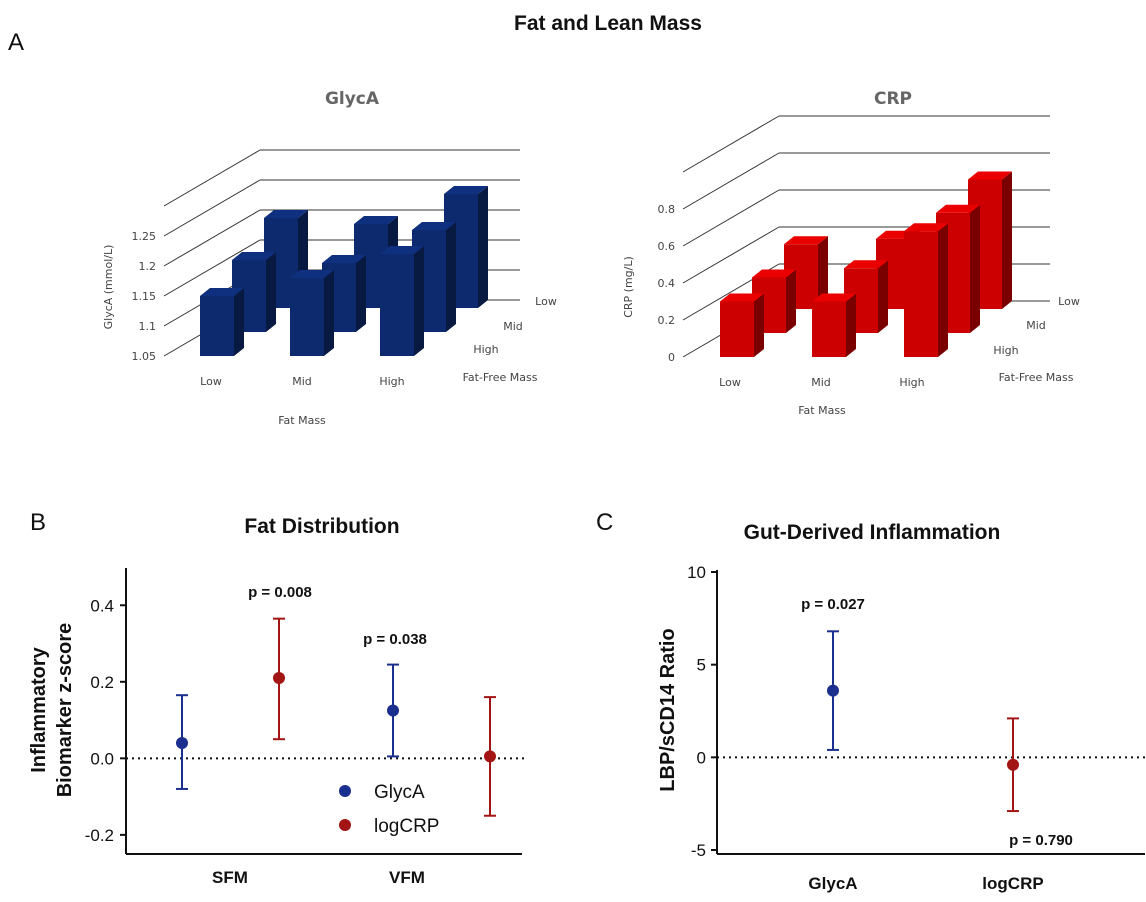 This screenshot has width=1146, height=902. I want to click on glyca3d-ytick-4: 1.25, so click(144, 236).